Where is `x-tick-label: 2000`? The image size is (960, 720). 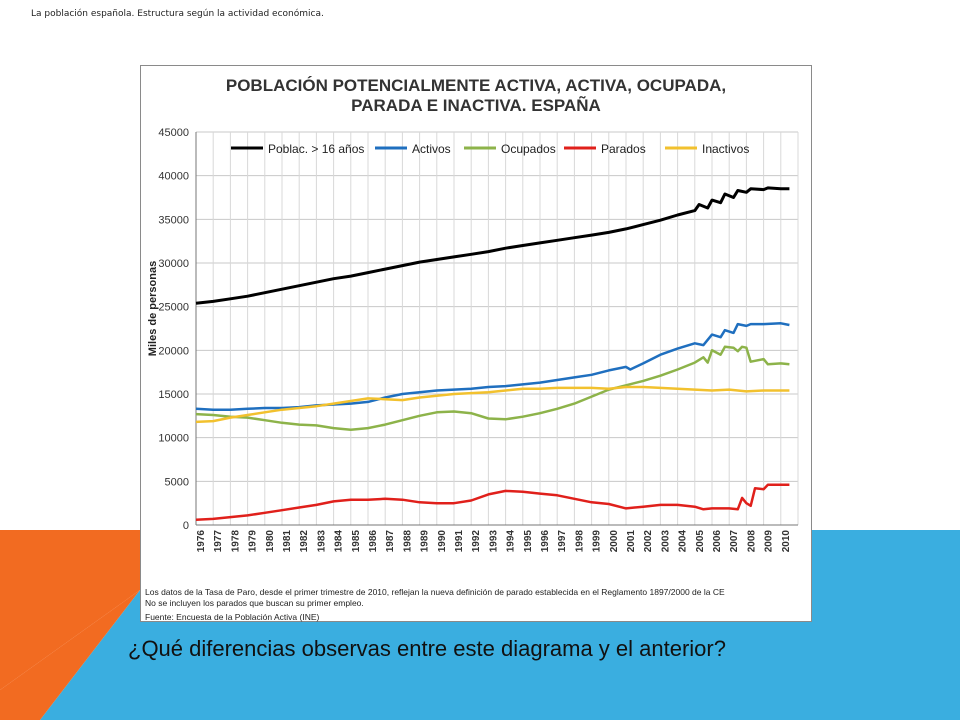 x-tick-label: 2000 is located at coordinates (614, 541).